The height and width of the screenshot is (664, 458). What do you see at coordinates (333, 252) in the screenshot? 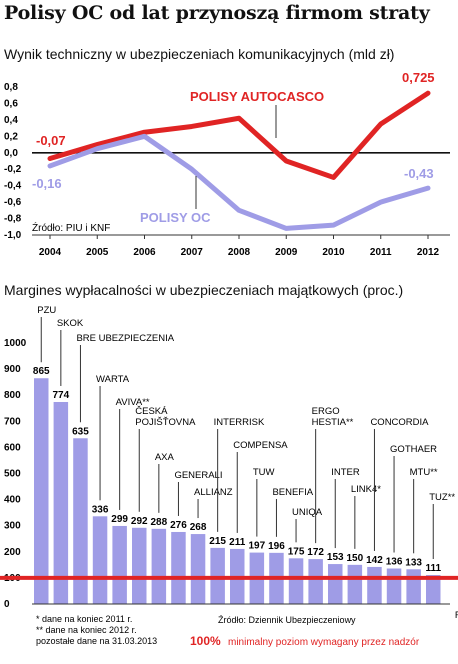
I see `line-x-tick: 2010` at bounding box center [333, 252].